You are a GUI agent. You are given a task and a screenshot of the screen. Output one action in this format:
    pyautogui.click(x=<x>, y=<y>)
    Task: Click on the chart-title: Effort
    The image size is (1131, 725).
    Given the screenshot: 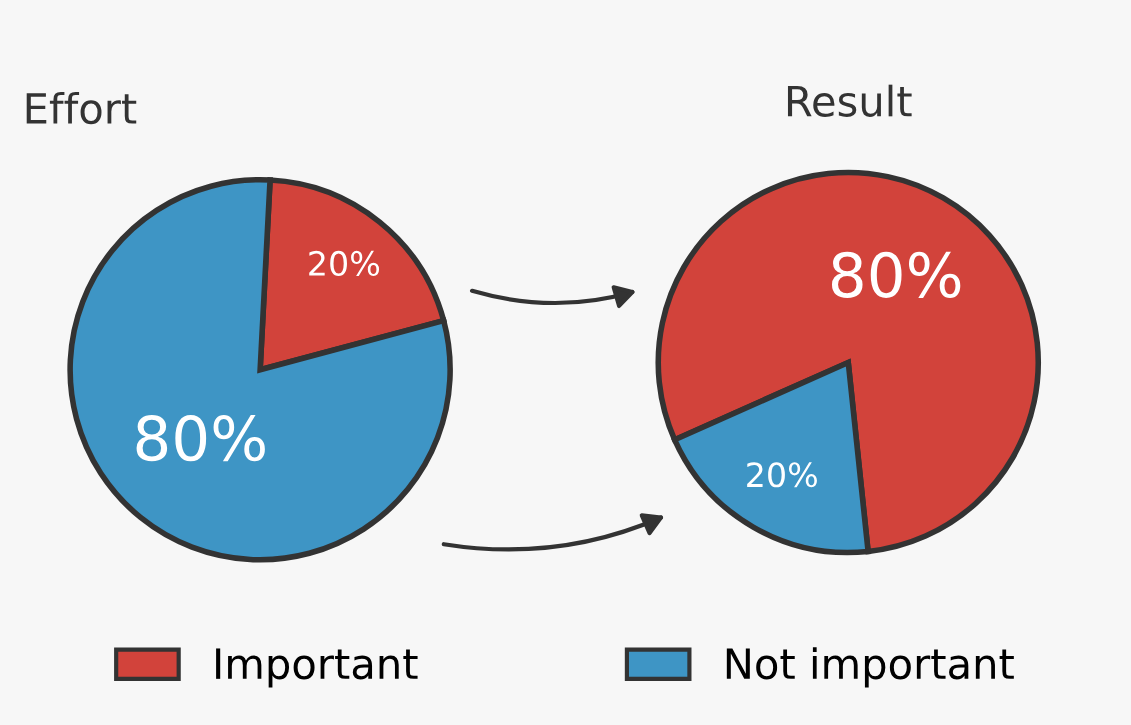 What is the action you would take?
    pyautogui.click(x=81, y=108)
    